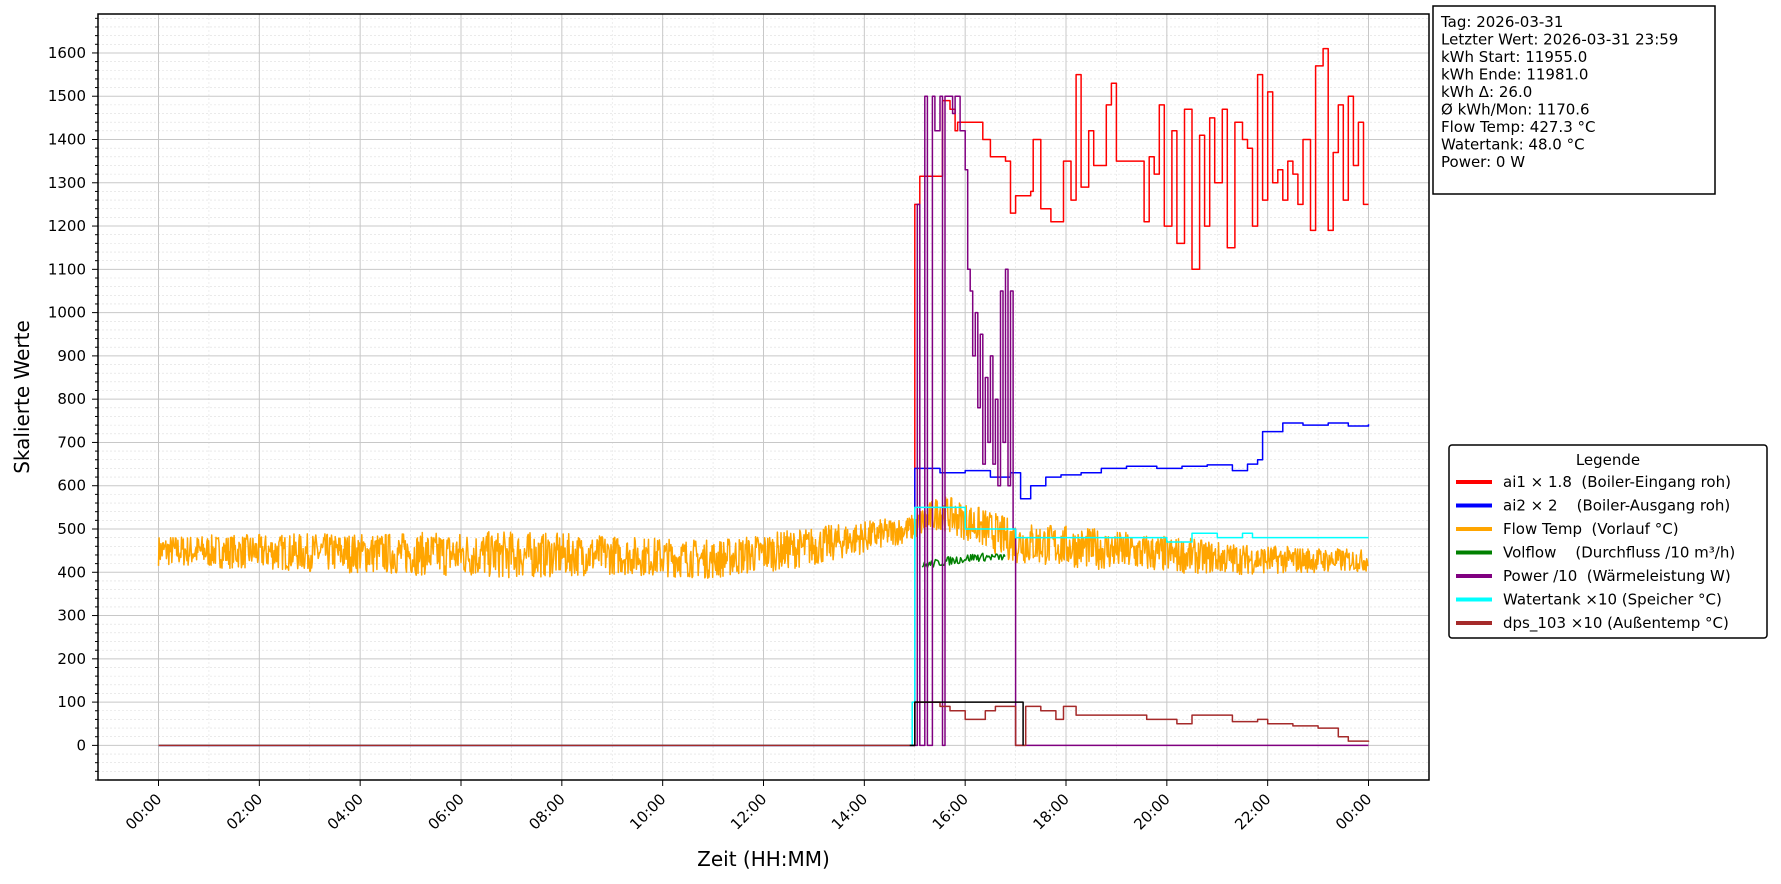 This screenshot has height=884, width=1781. What do you see at coordinates (1514, 57) in the screenshot?
I see `info-line: kWh Start: 11955.0` at bounding box center [1514, 57].